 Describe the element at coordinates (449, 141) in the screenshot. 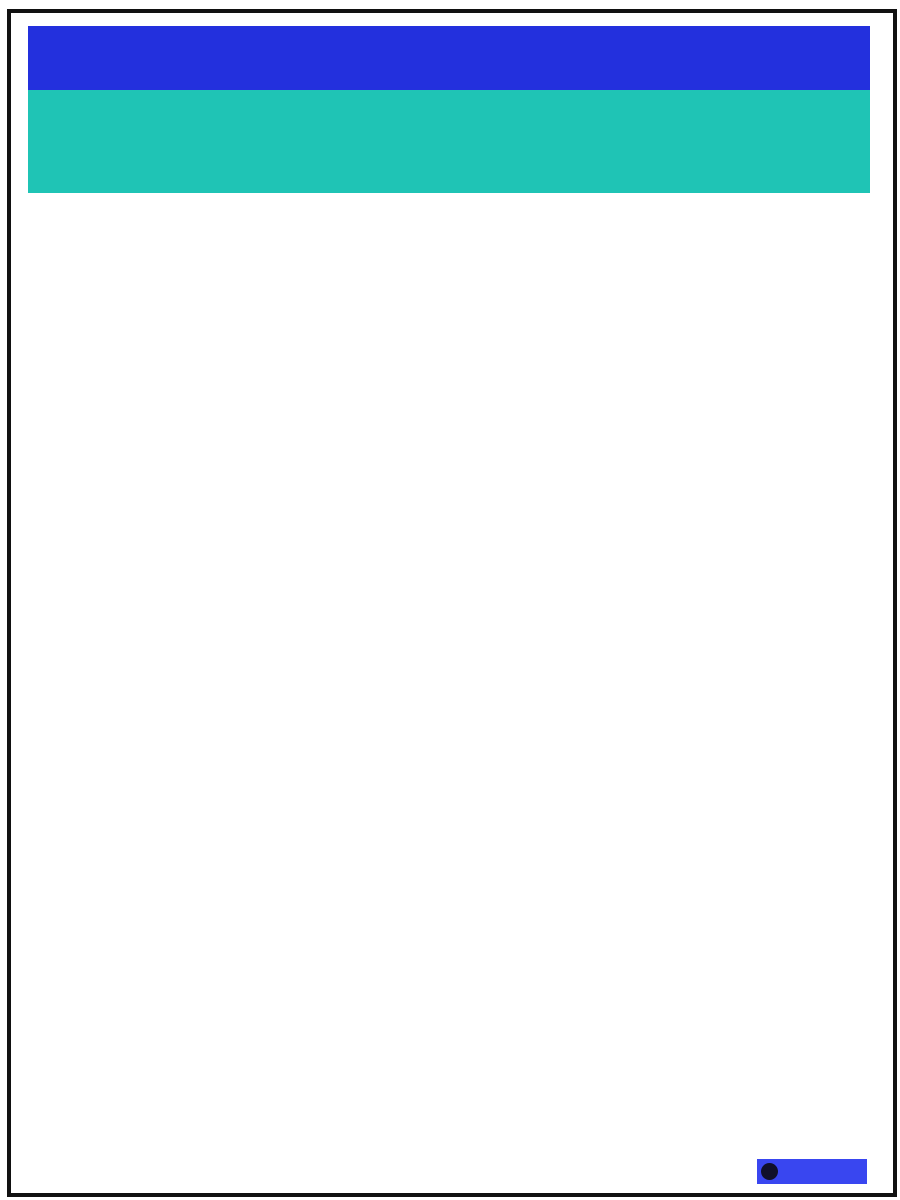

I see `summary-table` at that location.